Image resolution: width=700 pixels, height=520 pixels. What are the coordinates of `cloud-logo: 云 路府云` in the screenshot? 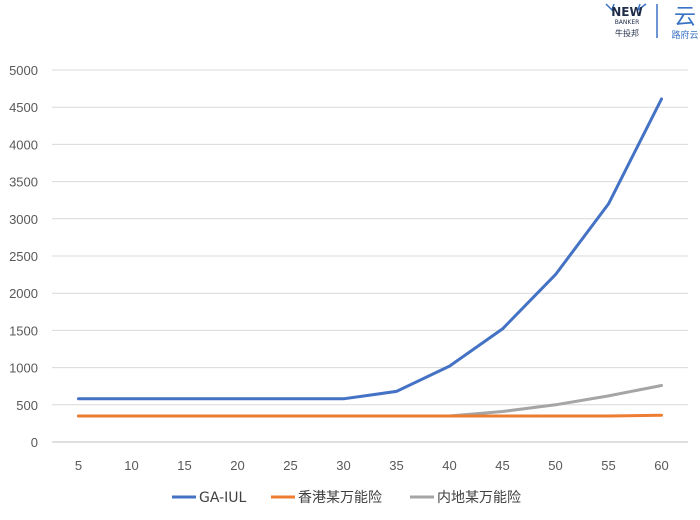 It's located at (684, 23).